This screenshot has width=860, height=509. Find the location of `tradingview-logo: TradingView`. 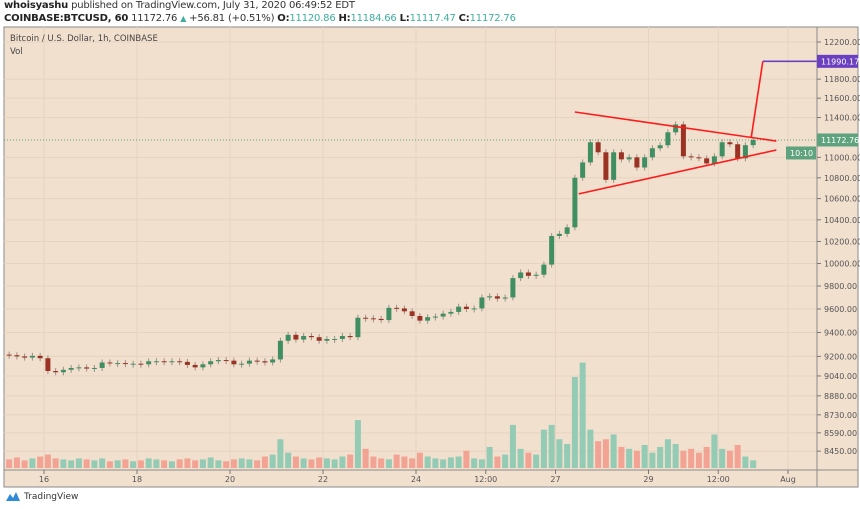

tradingview-logo: TradingView is located at coordinates (41, 496).